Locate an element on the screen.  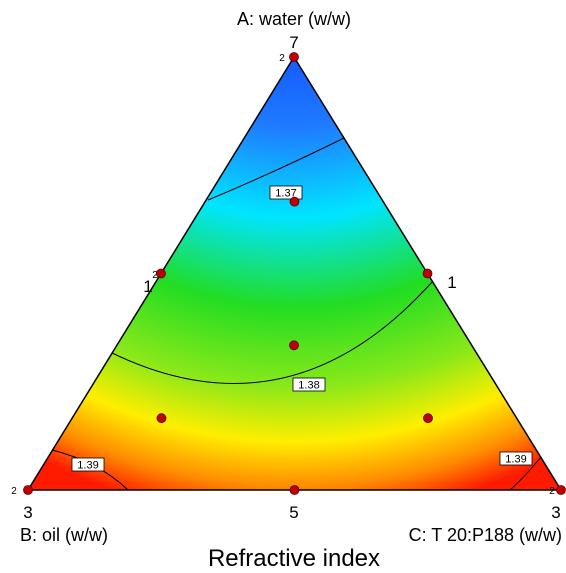
contour-label-1.37: 1.37 is located at coordinates (286, 193).